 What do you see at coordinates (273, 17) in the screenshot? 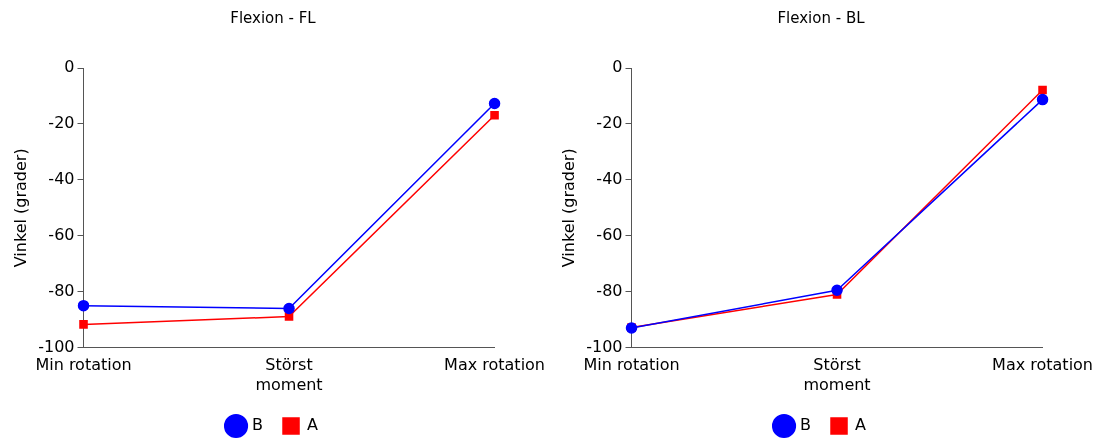
I see `chart-title: Flexion - FL` at bounding box center [273, 17].